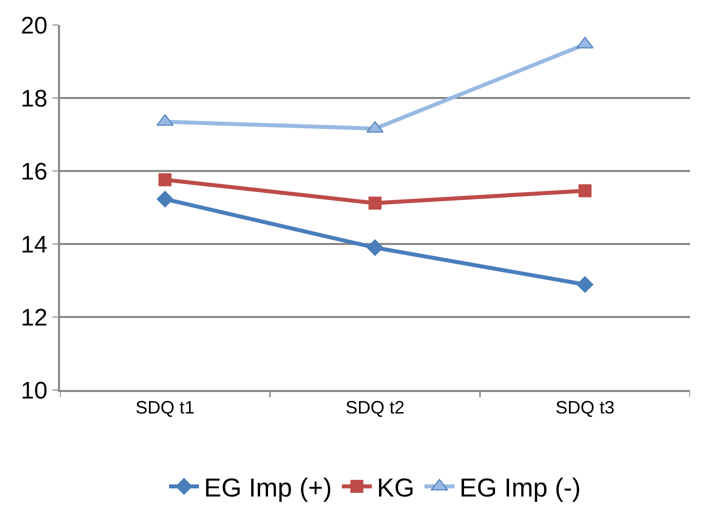  I want to click on y-tick-label: 20, so click(34, 26).